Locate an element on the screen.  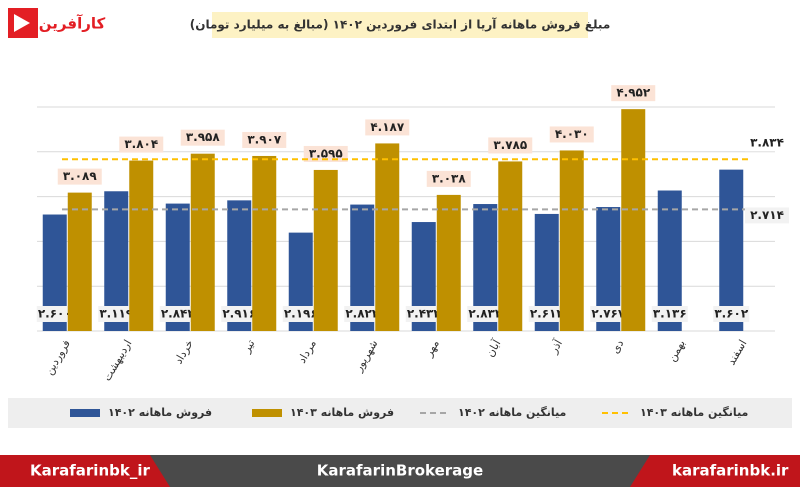
average-label: ۳.۸۳۴ is located at coordinates (767, 143).